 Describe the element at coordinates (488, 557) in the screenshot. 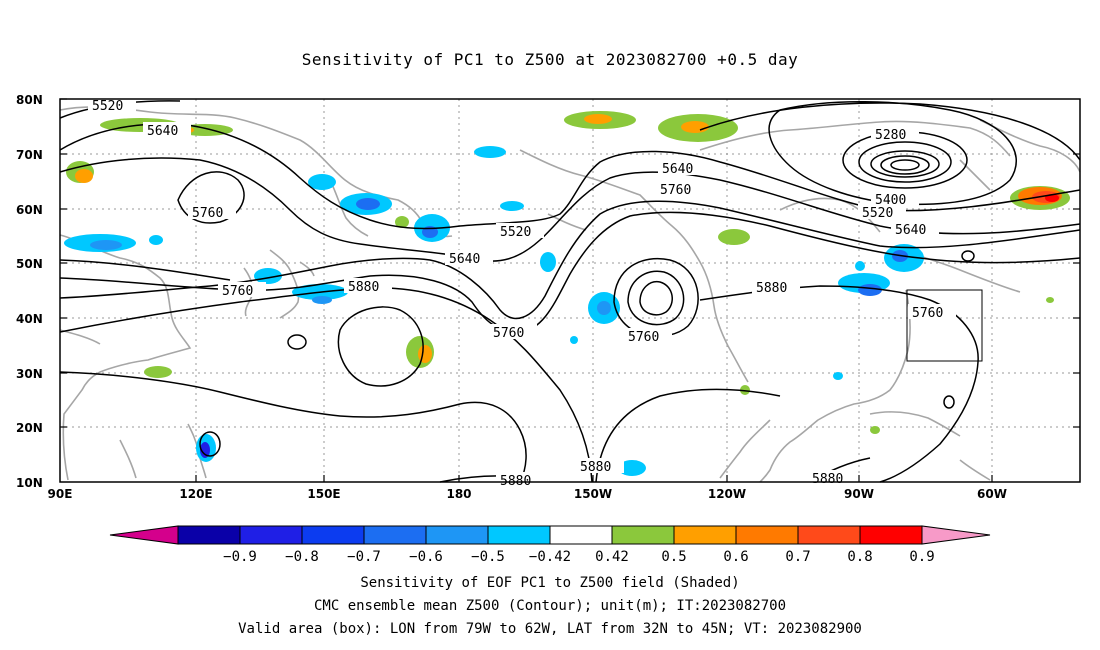

I see `colorbar-label: −0.5` at that location.